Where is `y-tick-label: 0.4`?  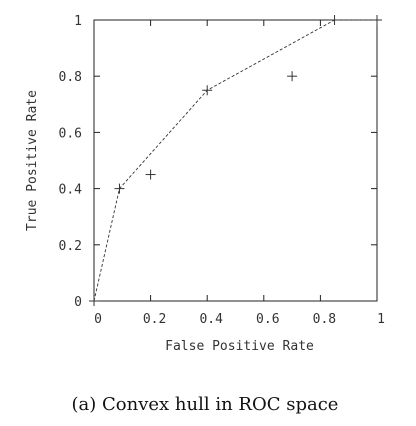 y-tick-label: 0.4 is located at coordinates (71, 190).